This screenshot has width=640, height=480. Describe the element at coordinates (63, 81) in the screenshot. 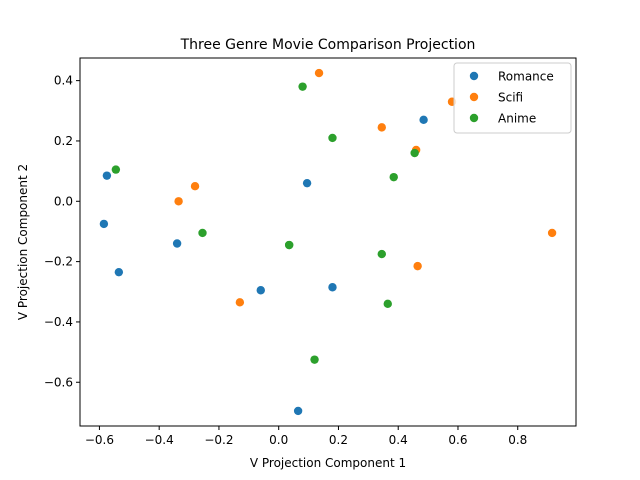

I see `y-tick-label: 0.4` at that location.